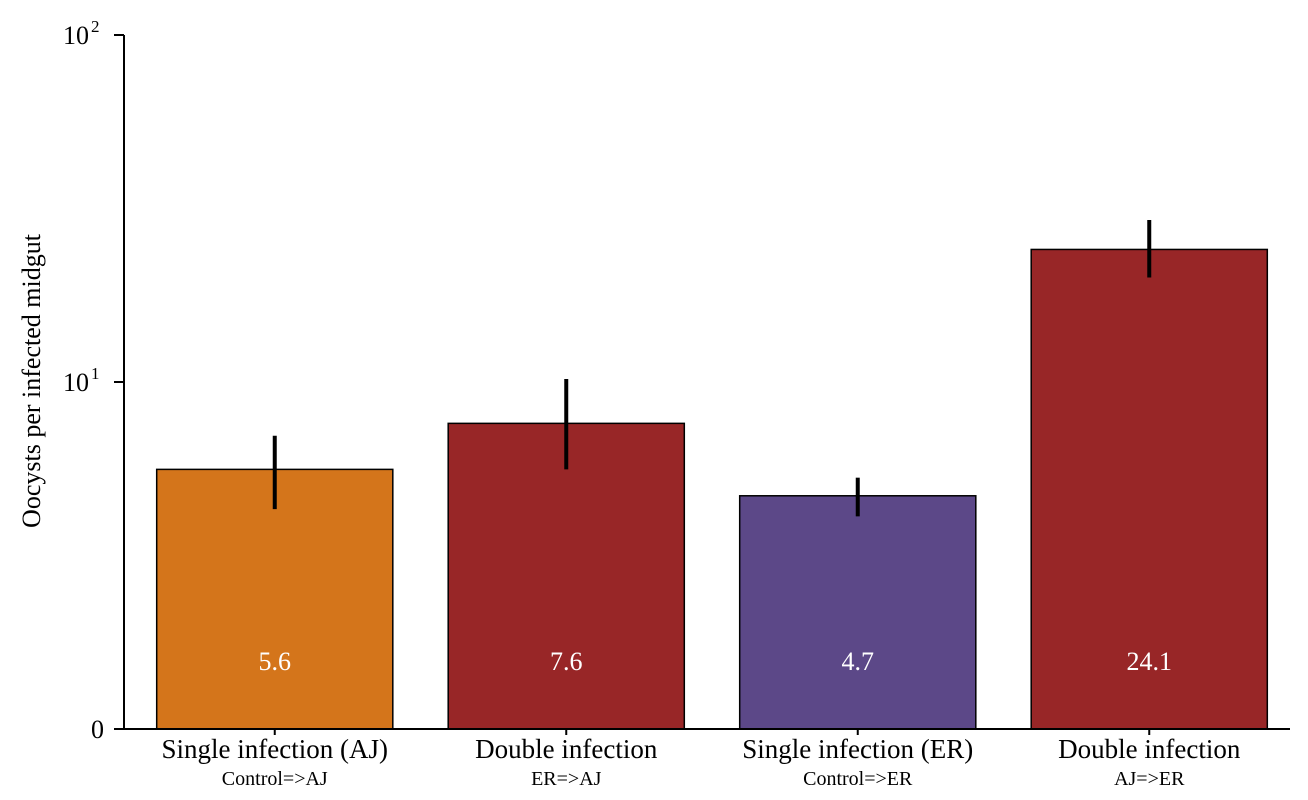 The height and width of the screenshot is (800, 1308). What do you see at coordinates (857, 749) in the screenshot?
I see `x-tick-label: Single infection (ER)` at bounding box center [857, 749].